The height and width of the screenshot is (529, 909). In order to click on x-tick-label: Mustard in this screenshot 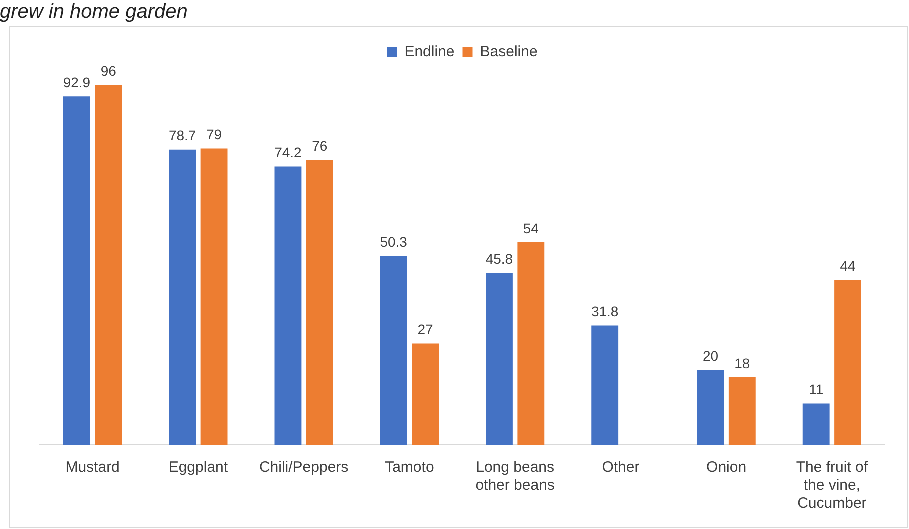, I will do `click(93, 467)`.